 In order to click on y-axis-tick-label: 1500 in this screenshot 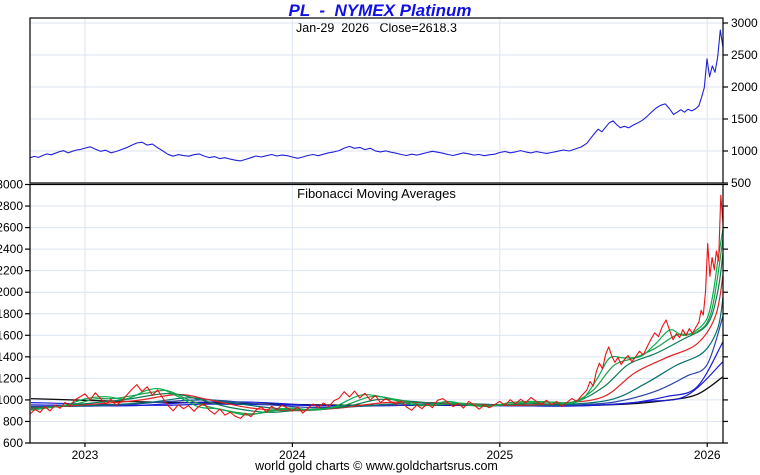, I will do `click(744, 119)`.